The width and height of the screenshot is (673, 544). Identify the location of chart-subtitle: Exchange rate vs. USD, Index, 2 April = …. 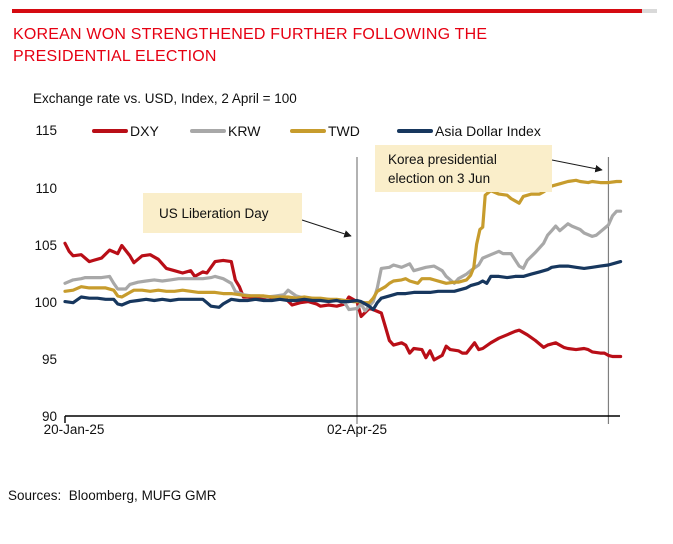
(165, 98).